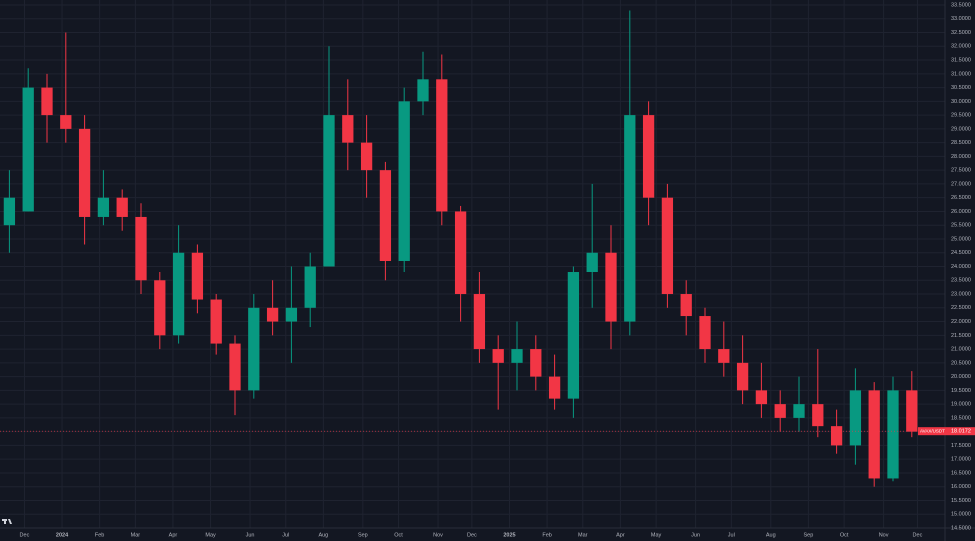 The height and width of the screenshot is (541, 975). Describe the element at coordinates (62, 535) in the screenshot. I see `x-tick-label: 2024` at that location.